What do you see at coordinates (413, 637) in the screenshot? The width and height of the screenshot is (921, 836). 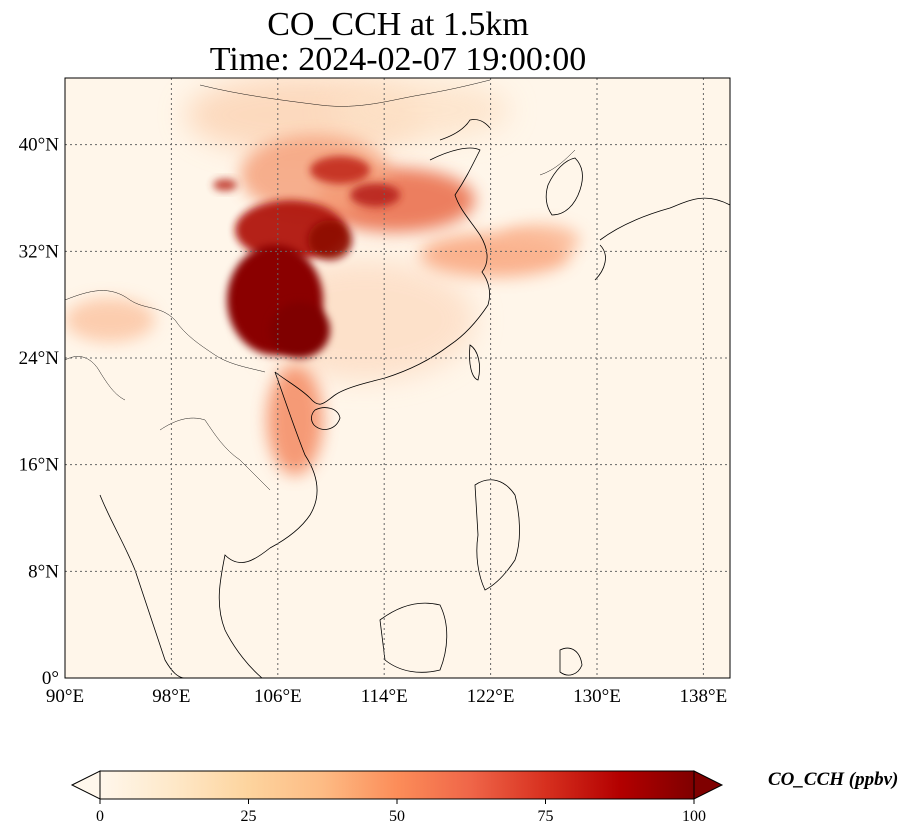 I see `borneo` at bounding box center [413, 637].